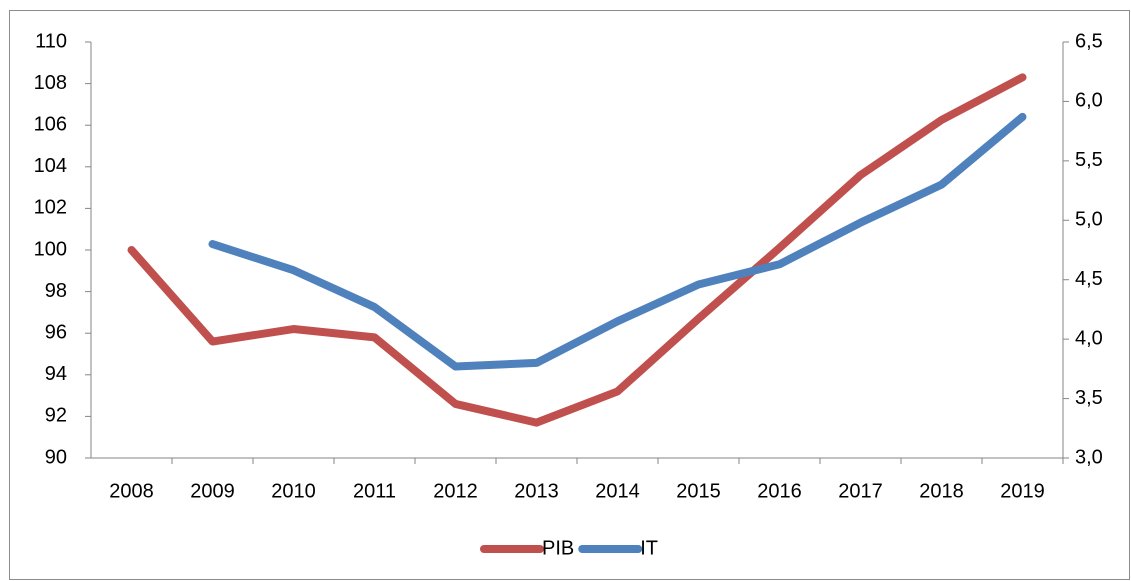  What do you see at coordinates (1089, 398) in the screenshot?
I see `y2-tick-label: 3,5` at bounding box center [1089, 398].